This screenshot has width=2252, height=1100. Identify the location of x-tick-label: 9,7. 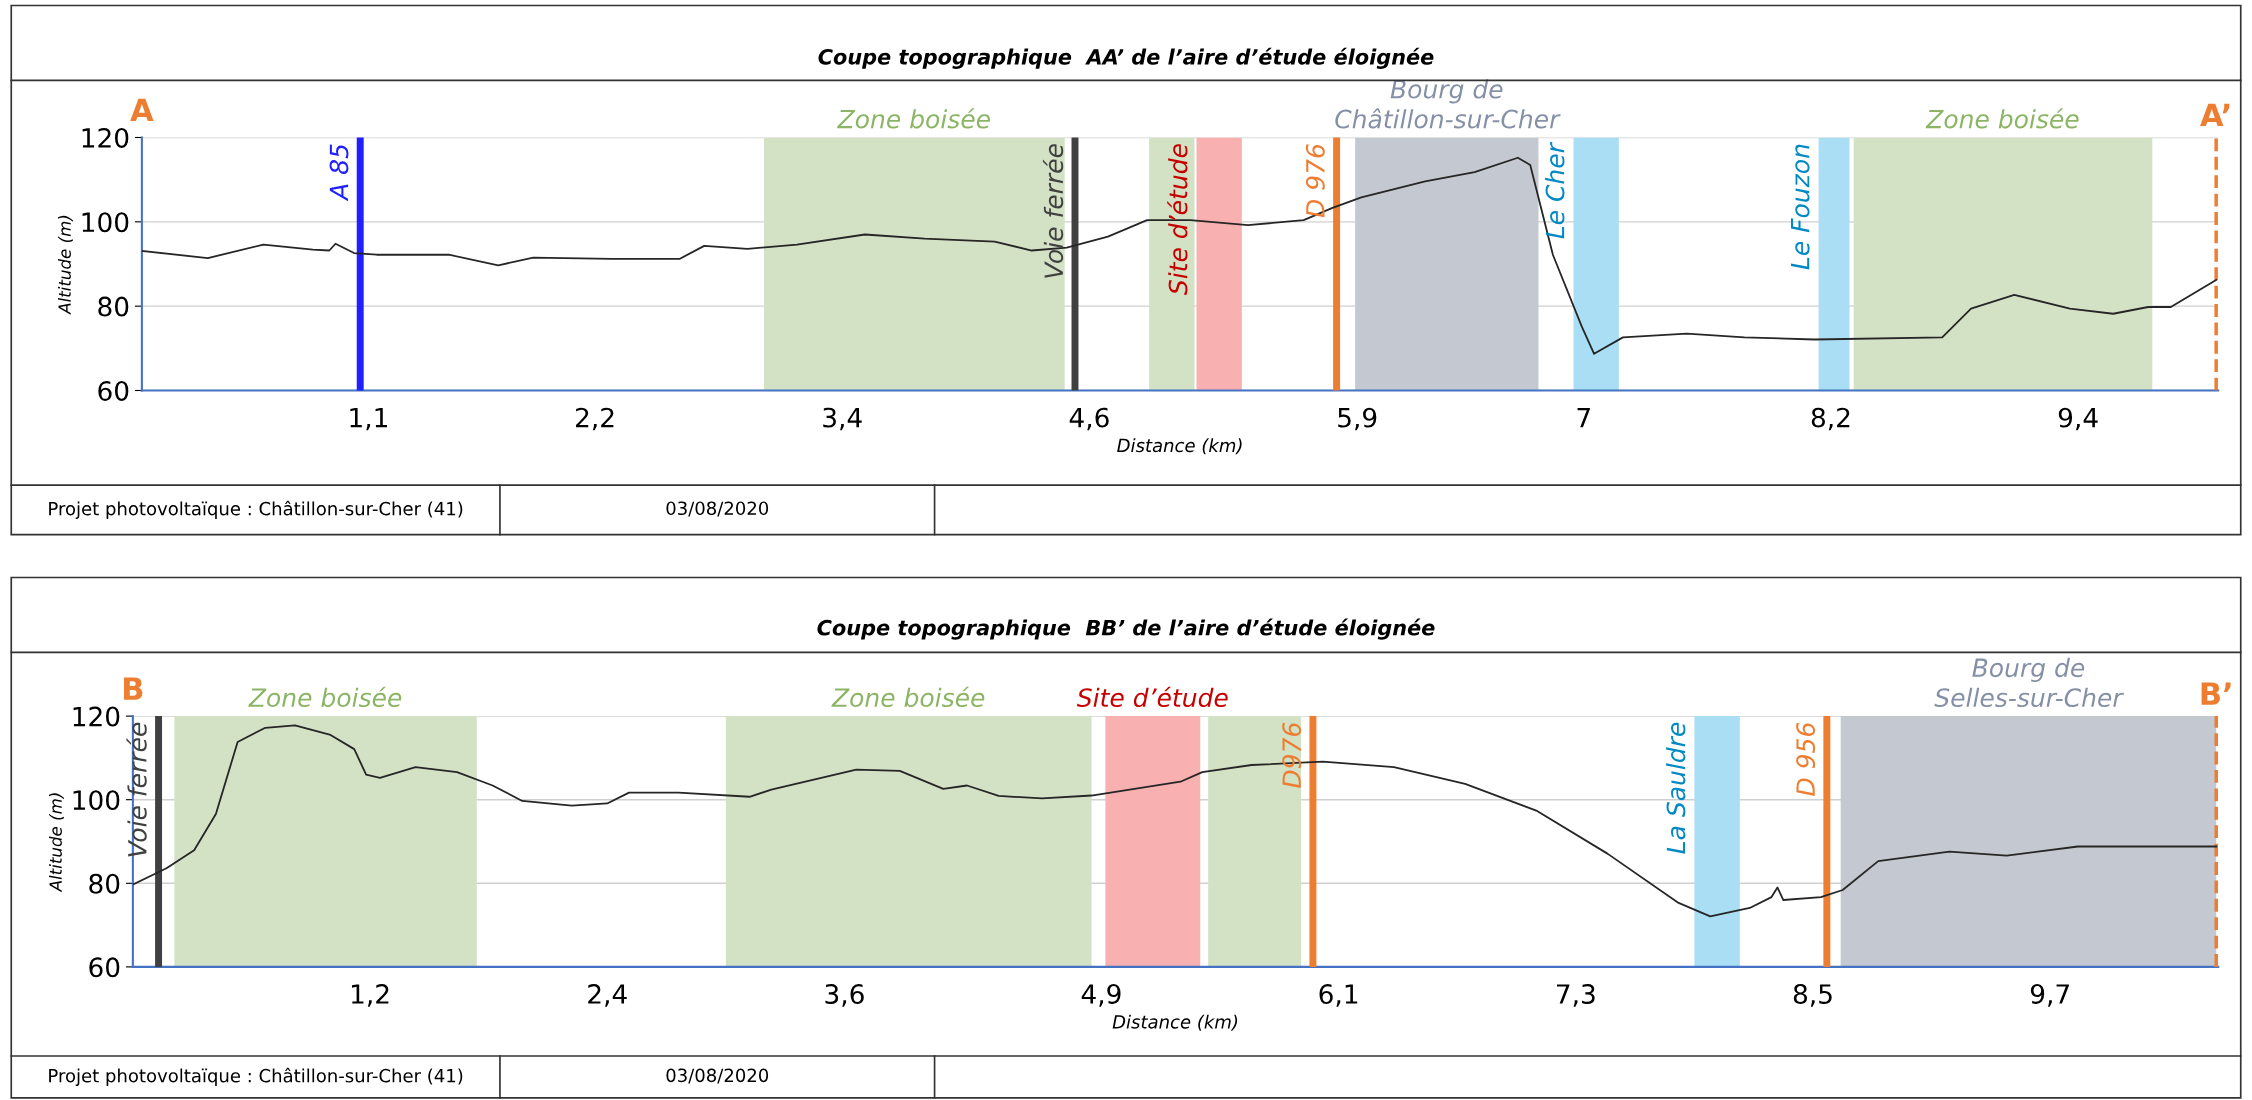
(2049, 995).